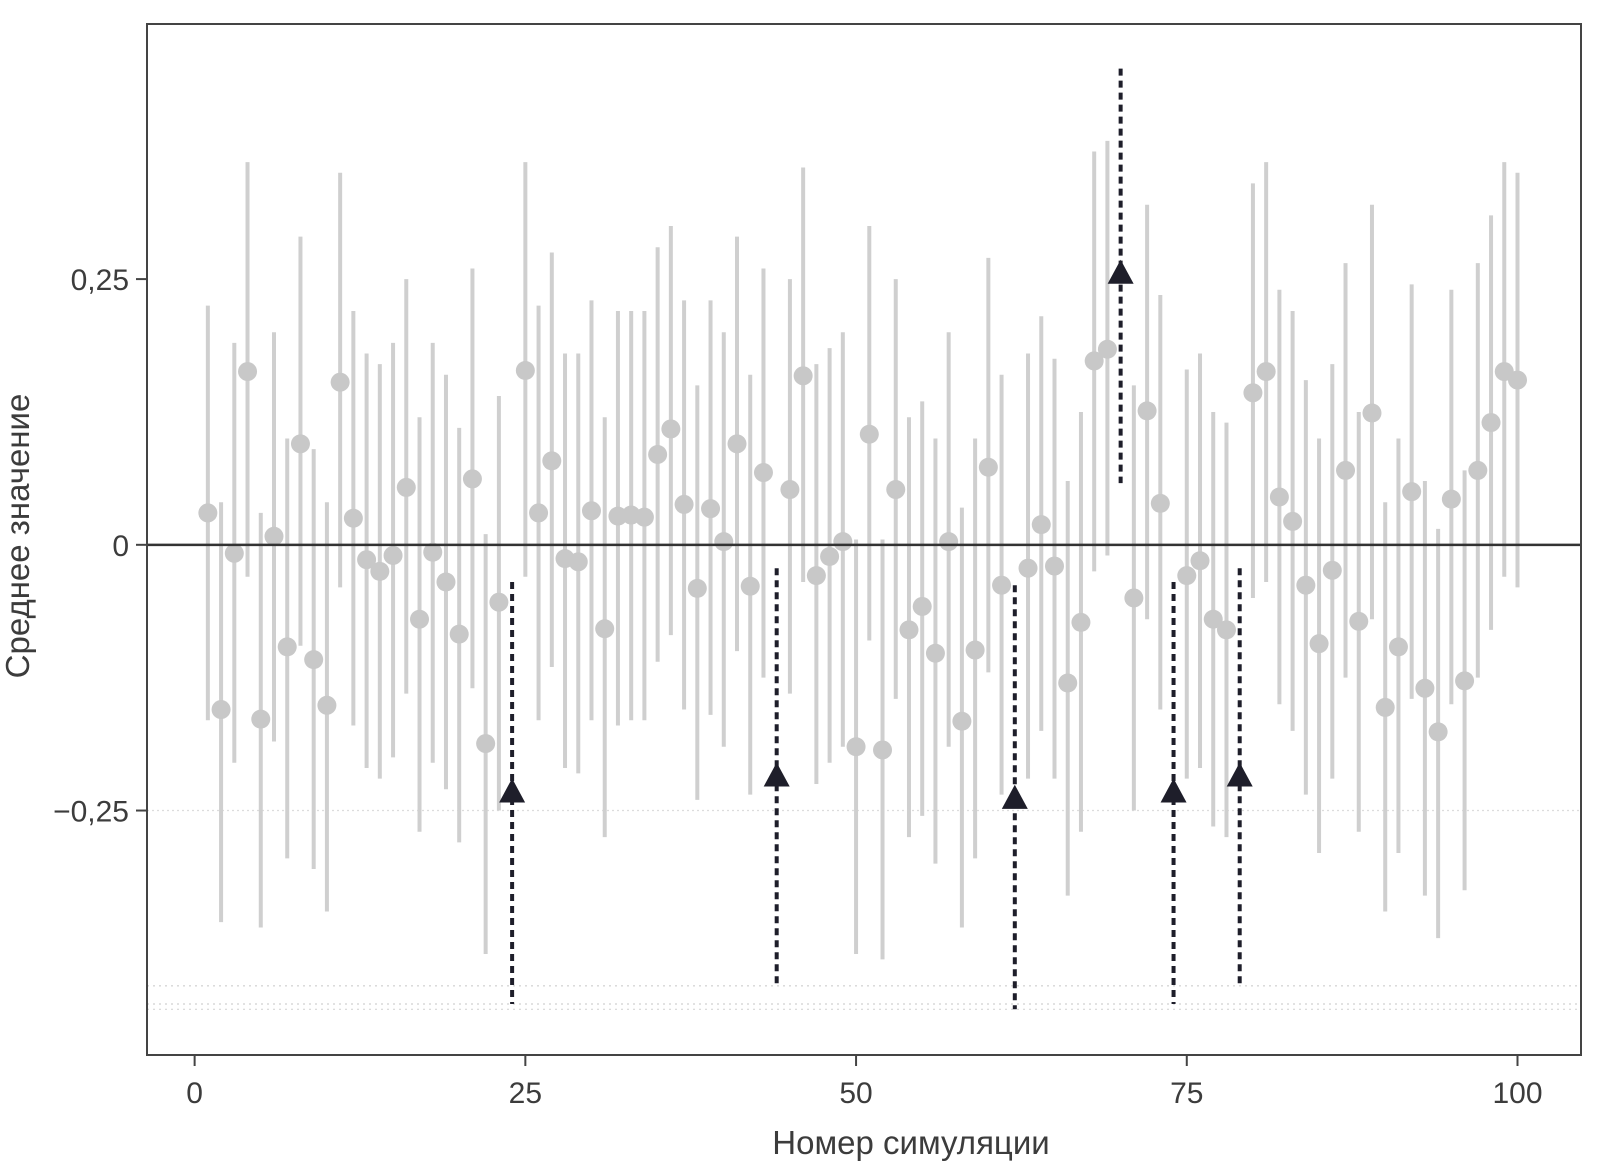 The image size is (1617, 1163). Describe the element at coordinates (525, 1093) in the screenshot. I see `x-tick-label: 25` at that location.